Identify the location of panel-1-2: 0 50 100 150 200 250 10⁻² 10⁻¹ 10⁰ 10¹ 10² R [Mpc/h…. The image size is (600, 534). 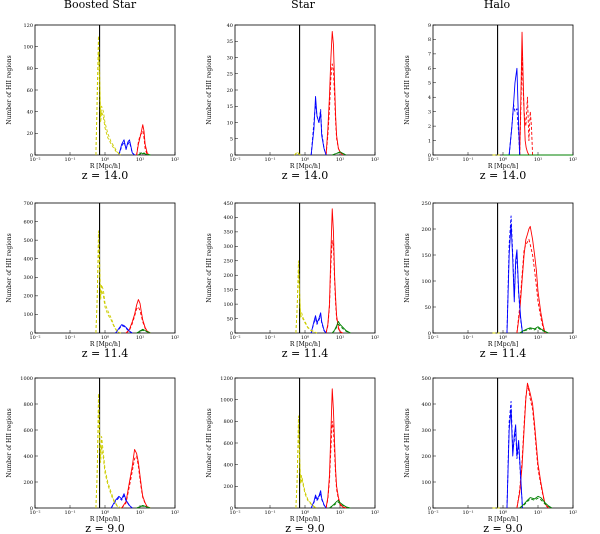
(490, 280).